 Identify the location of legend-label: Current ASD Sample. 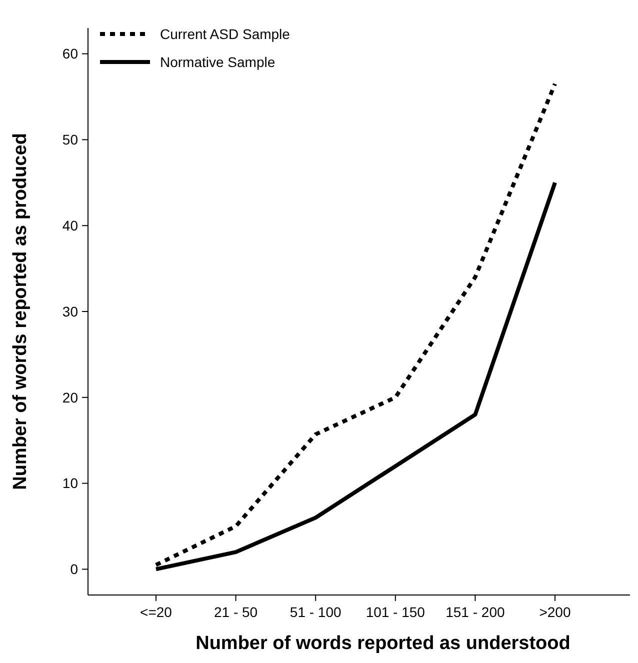
(225, 34).